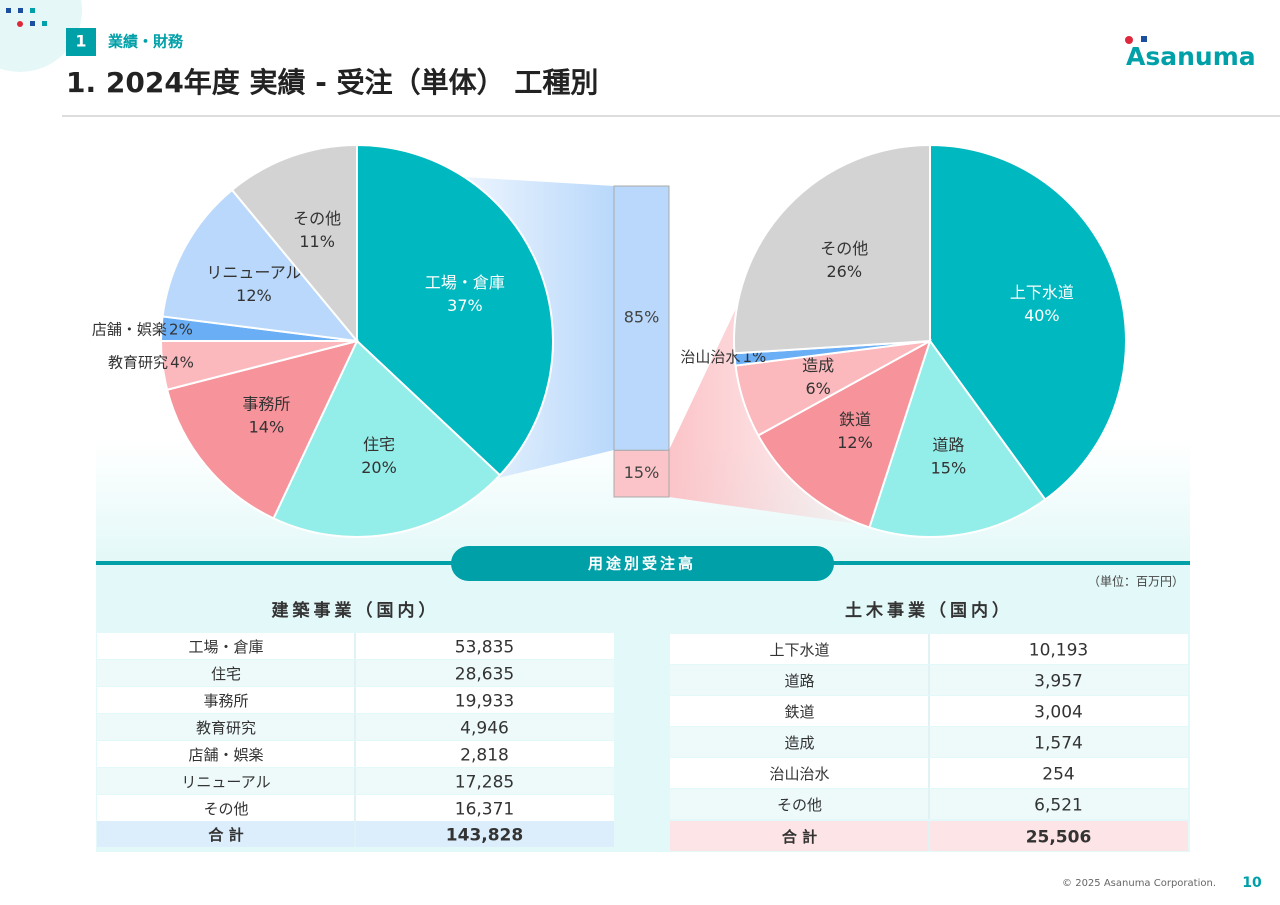 Image resolution: width=1280 pixels, height=905 pixels. What do you see at coordinates (929, 610) in the screenshot?
I see `table-header: 土木事業（国内）` at bounding box center [929, 610].